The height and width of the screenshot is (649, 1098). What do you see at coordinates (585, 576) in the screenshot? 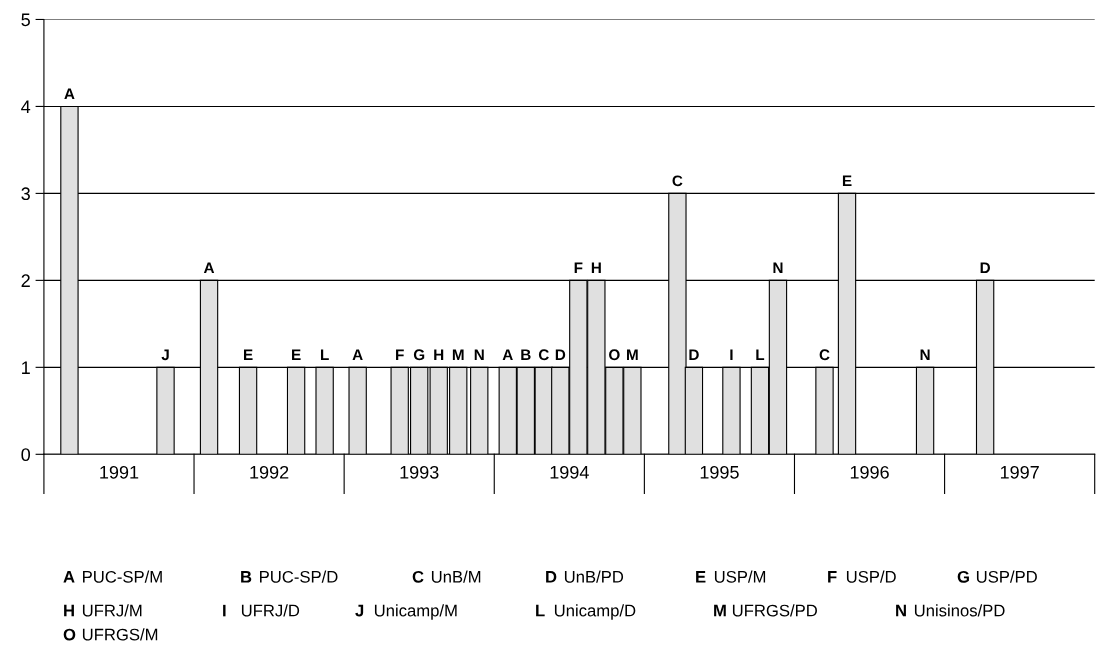
I see `text: D UnB/PD` at bounding box center [585, 576].